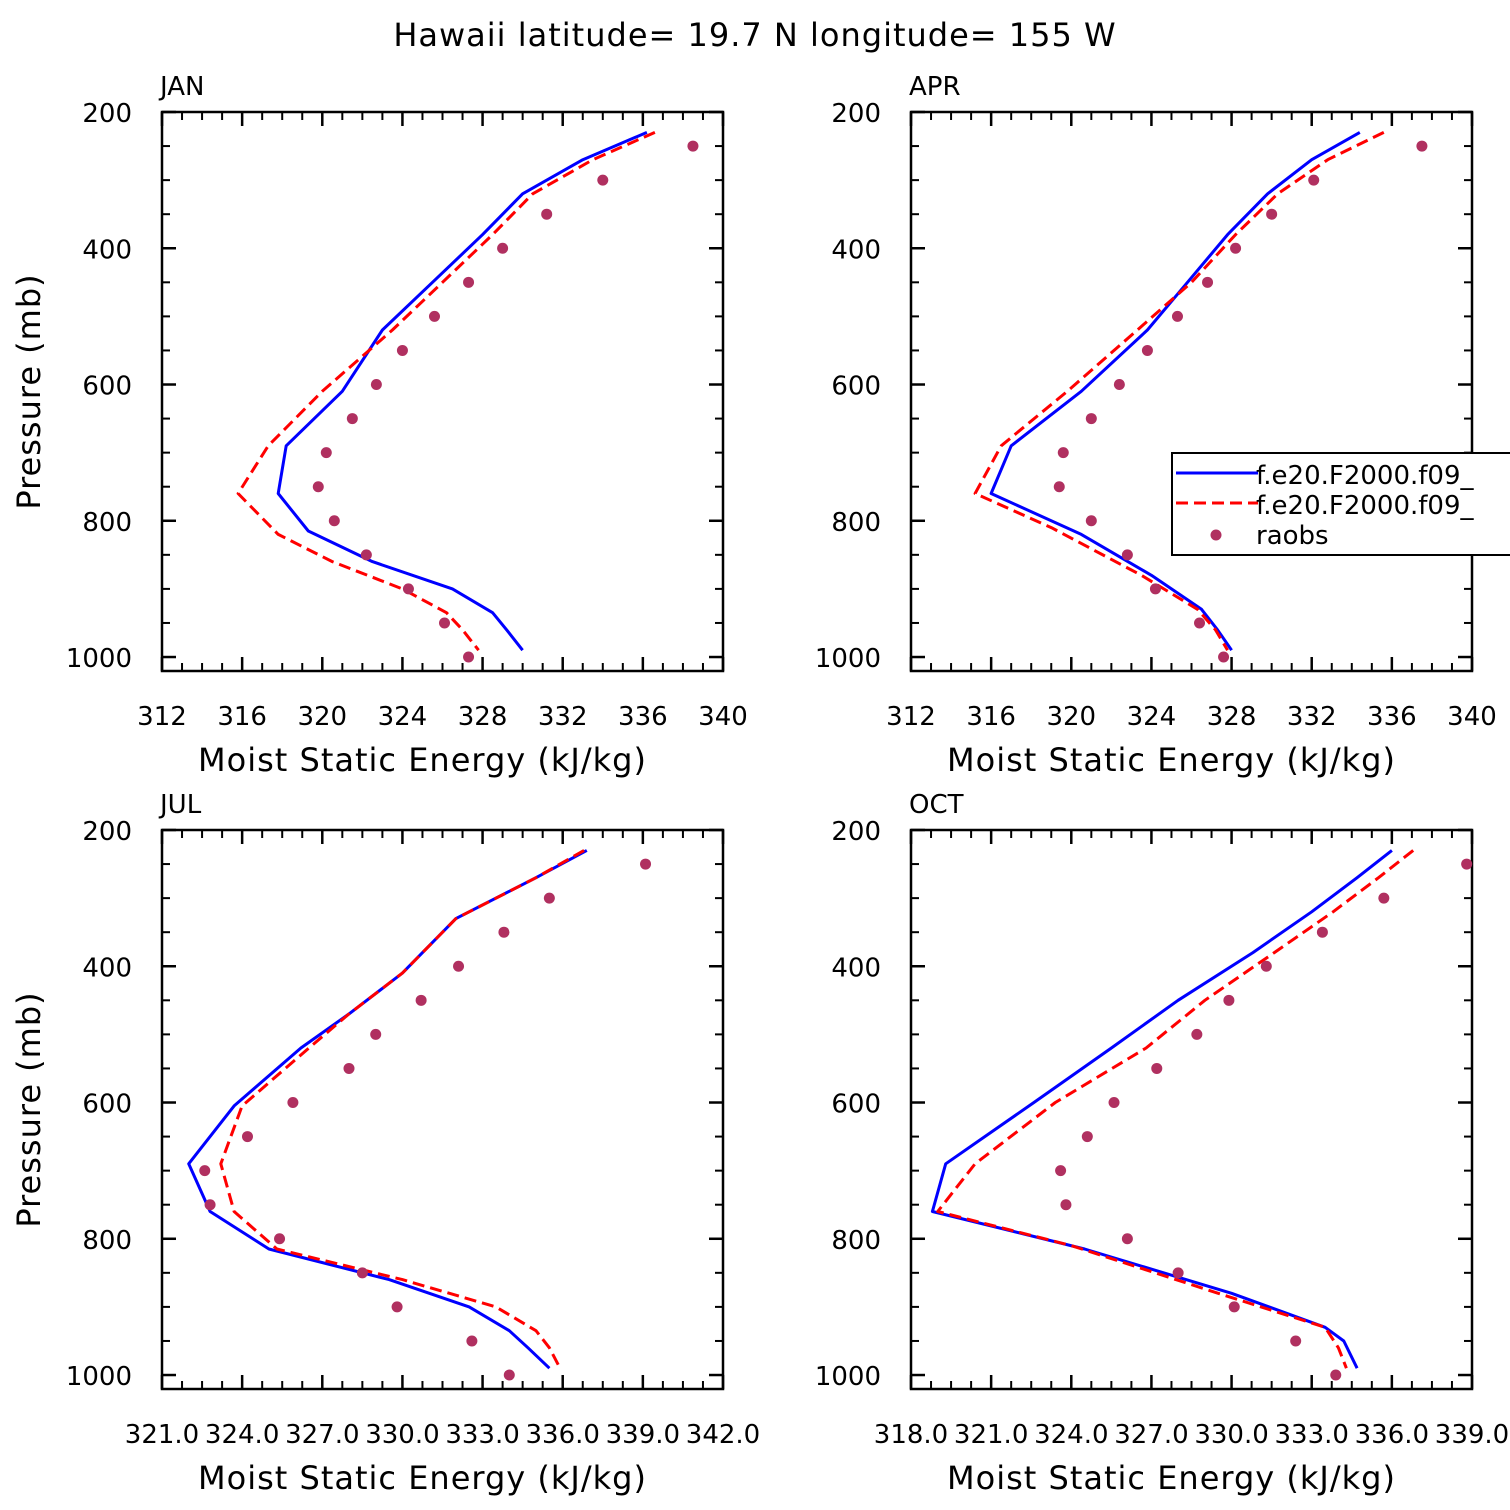 This screenshot has height=1510, width=1510. What do you see at coordinates (991, 717) in the screenshot?
I see `x-tick-label: 316` at bounding box center [991, 717].